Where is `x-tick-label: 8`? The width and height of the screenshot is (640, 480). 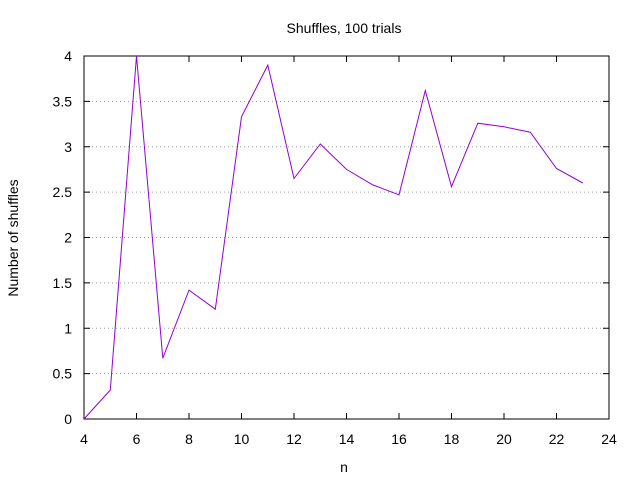 x-tick-label: 8 is located at coordinates (189, 439).